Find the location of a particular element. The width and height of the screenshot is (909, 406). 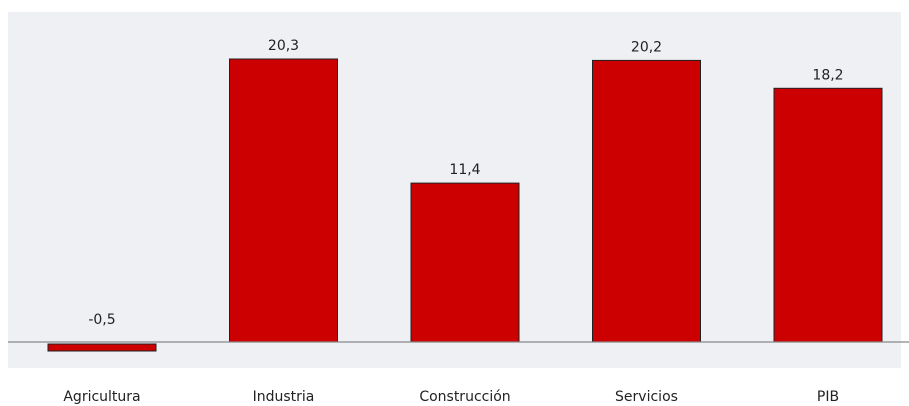

data-label: 20,3 is located at coordinates (283, 46).